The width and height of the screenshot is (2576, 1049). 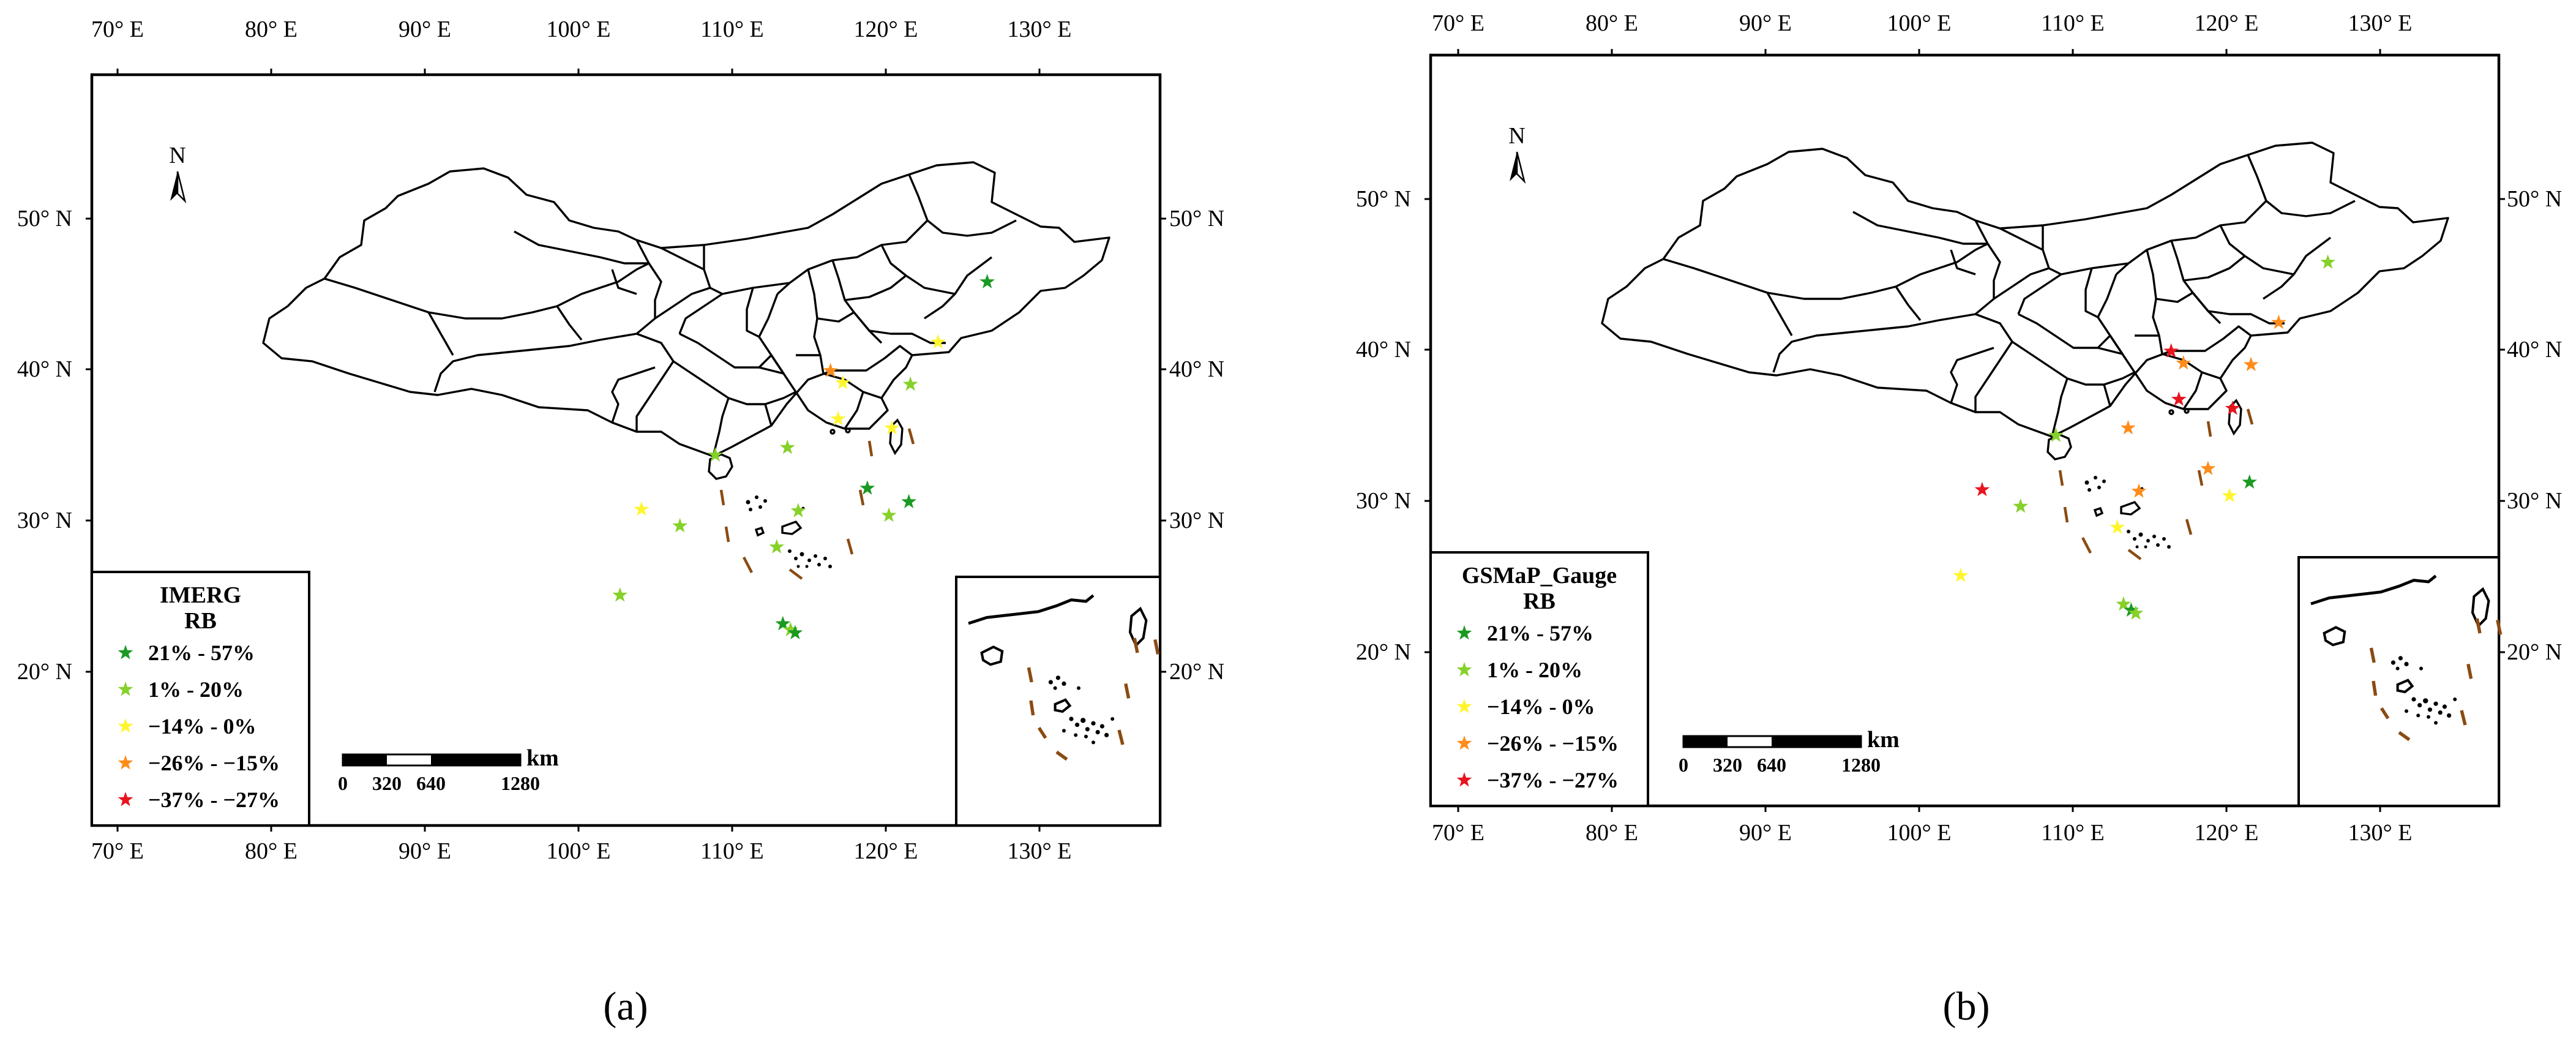 I want to click on panel-caption: (a), so click(x=626, y=1007).